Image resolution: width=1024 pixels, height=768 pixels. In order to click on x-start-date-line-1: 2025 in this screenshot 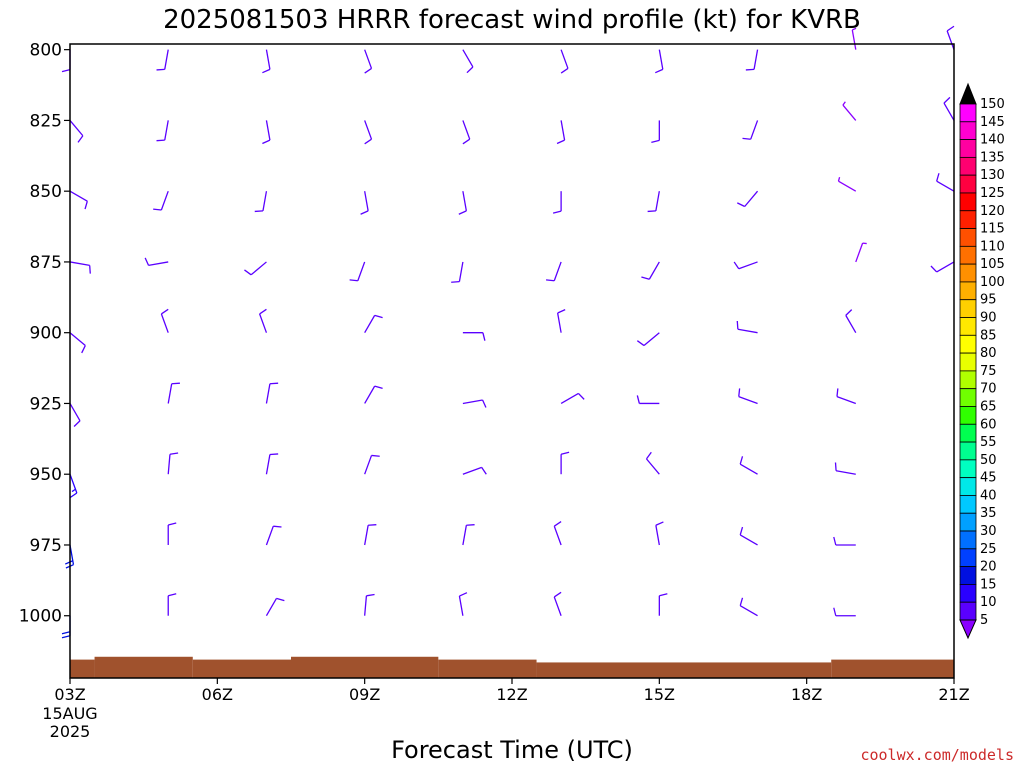, I will do `click(70, 731)`.